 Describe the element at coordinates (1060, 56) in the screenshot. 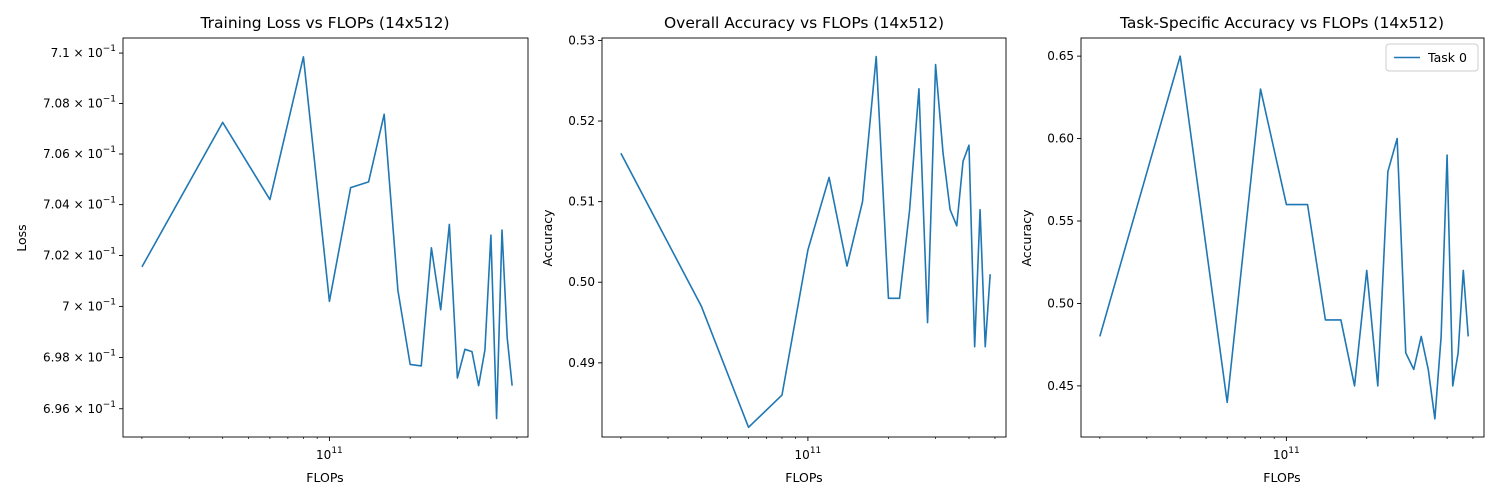

I see `y-tick-label: 0.65` at that location.